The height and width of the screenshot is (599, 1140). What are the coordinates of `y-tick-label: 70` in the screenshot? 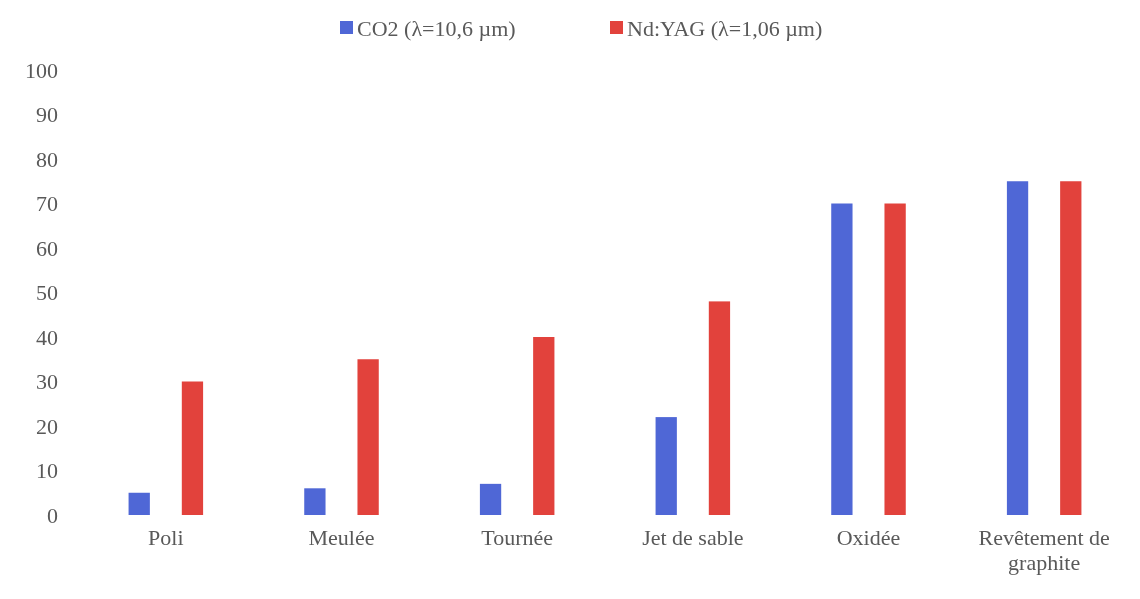 It's located at (47, 204).